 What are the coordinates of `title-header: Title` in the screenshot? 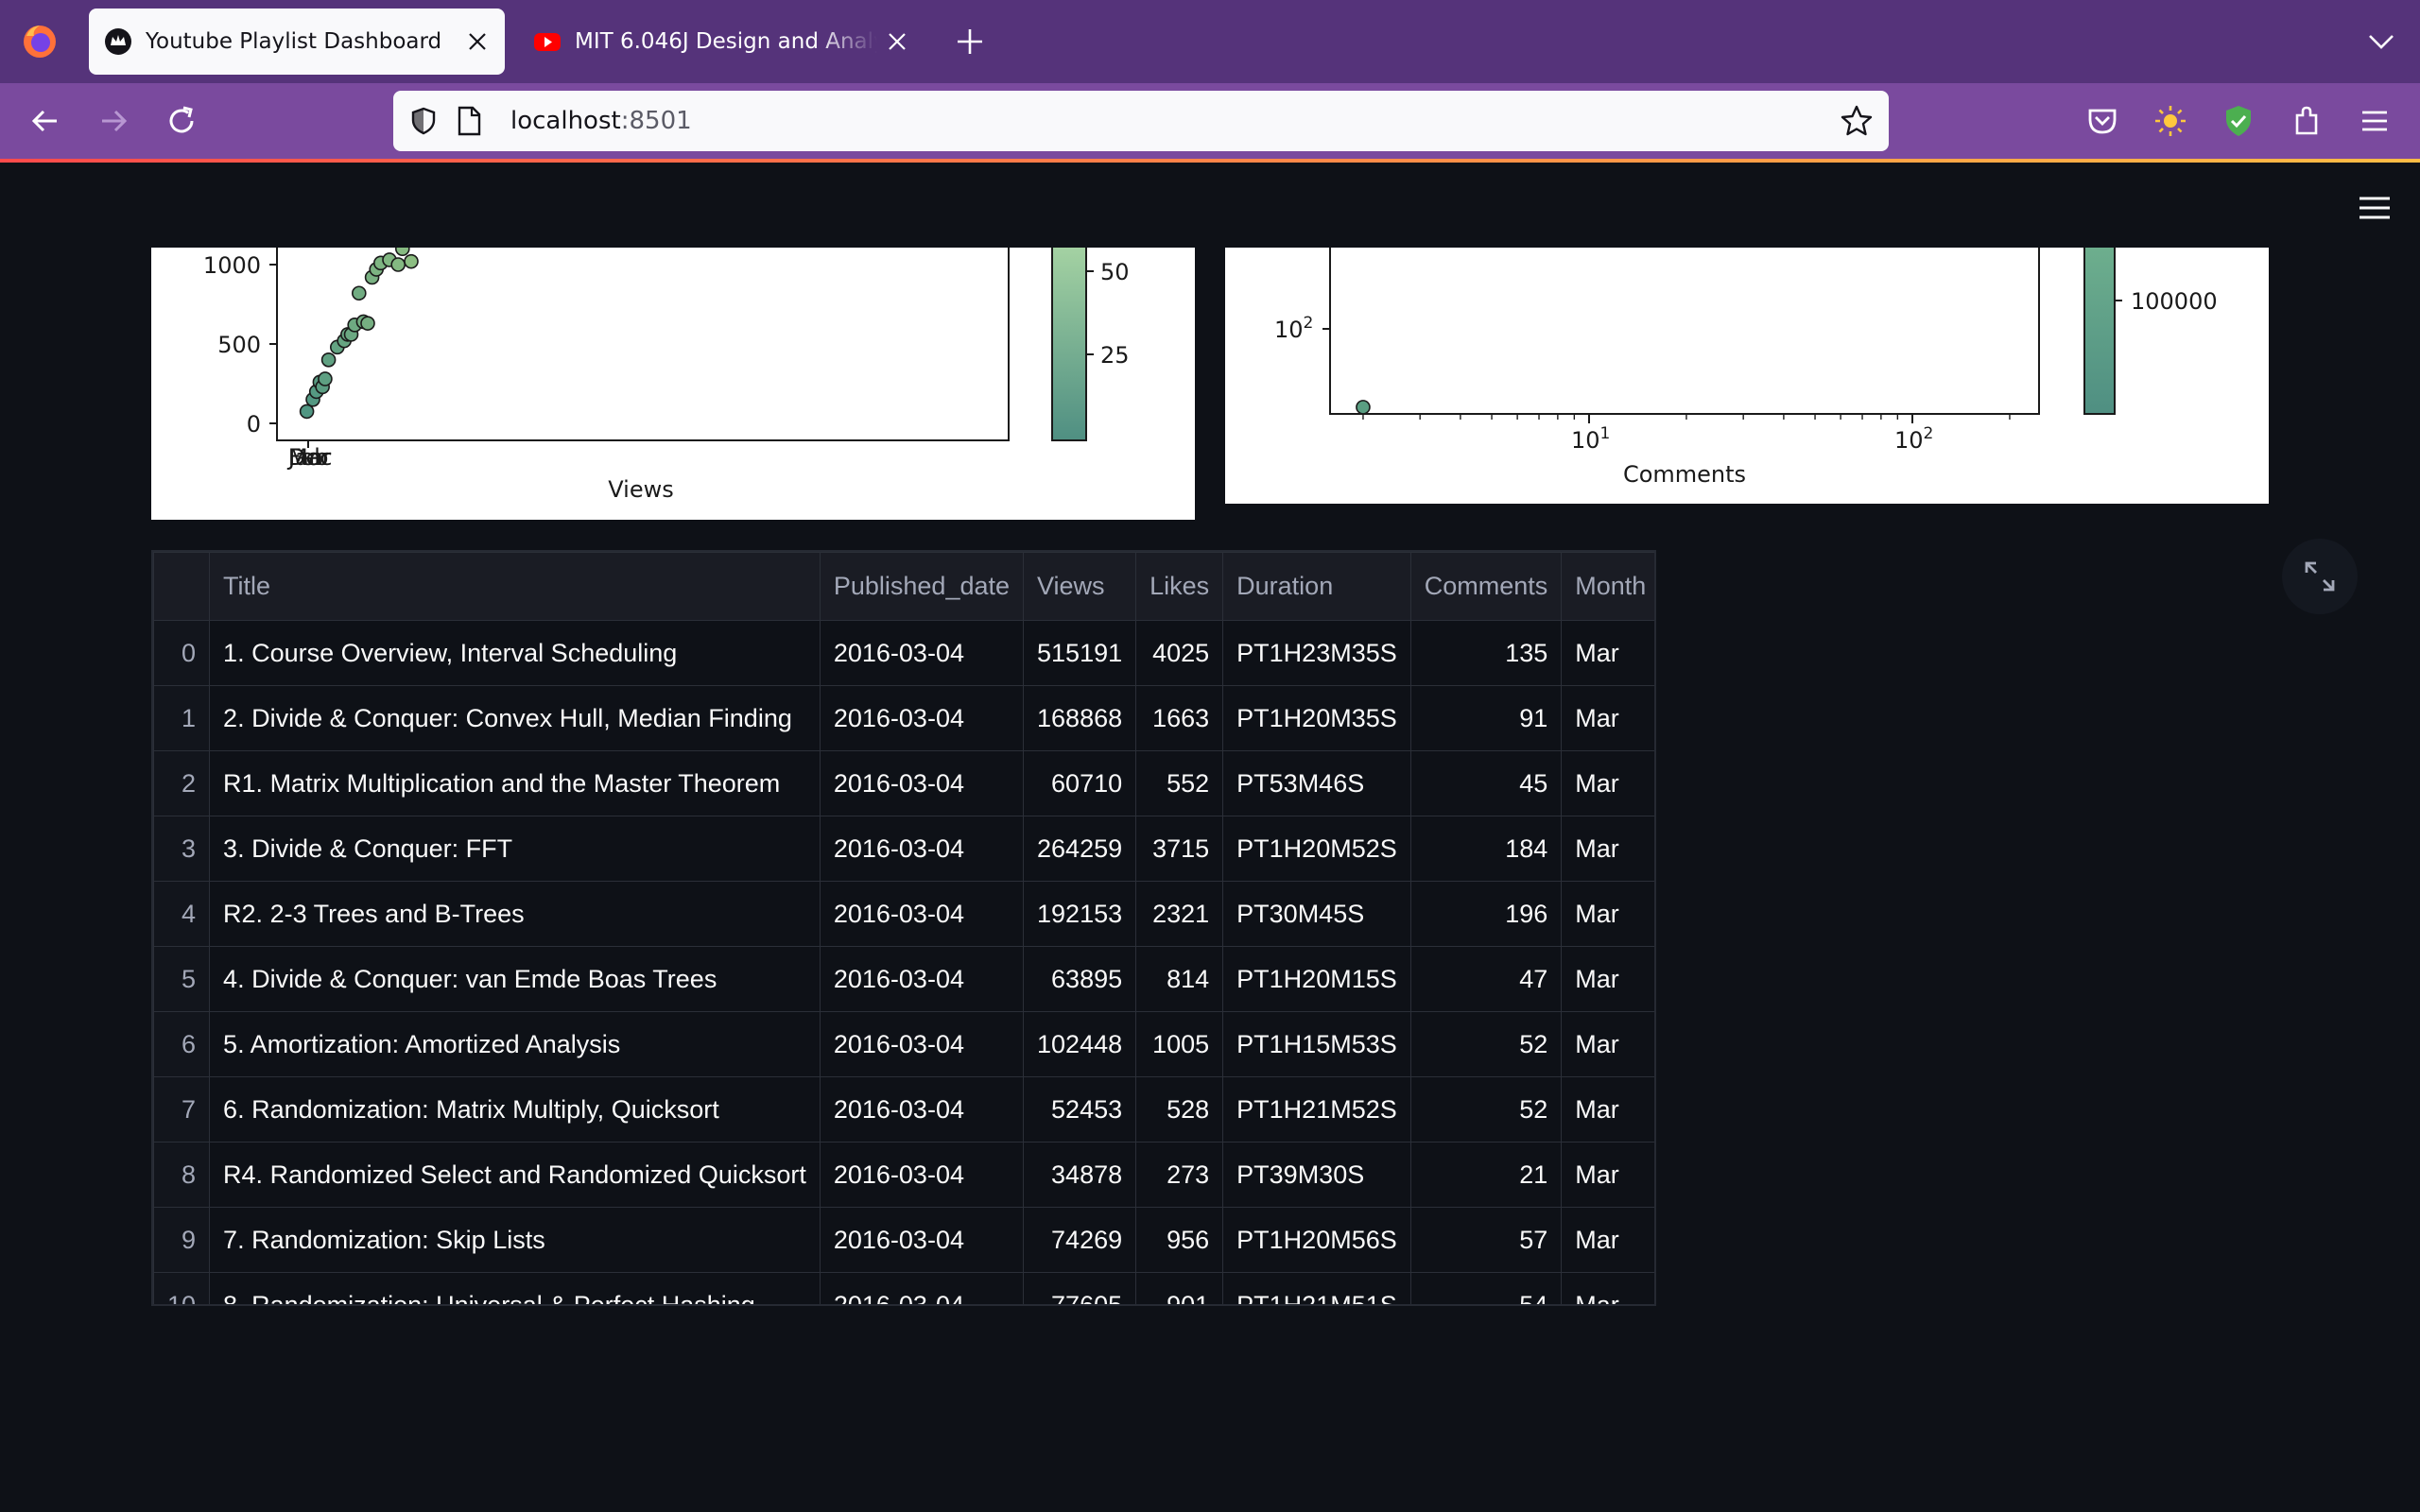 It's located at (515, 586).